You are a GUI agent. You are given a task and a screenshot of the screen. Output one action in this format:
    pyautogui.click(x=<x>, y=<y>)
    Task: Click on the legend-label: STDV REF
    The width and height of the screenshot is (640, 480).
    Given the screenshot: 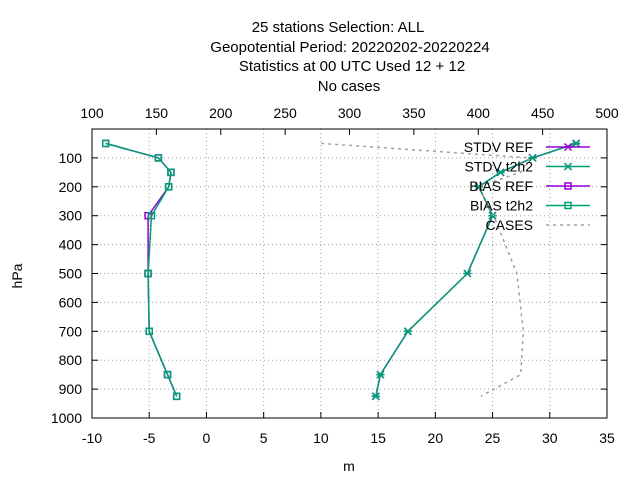 What is the action you would take?
    pyautogui.click(x=498, y=147)
    